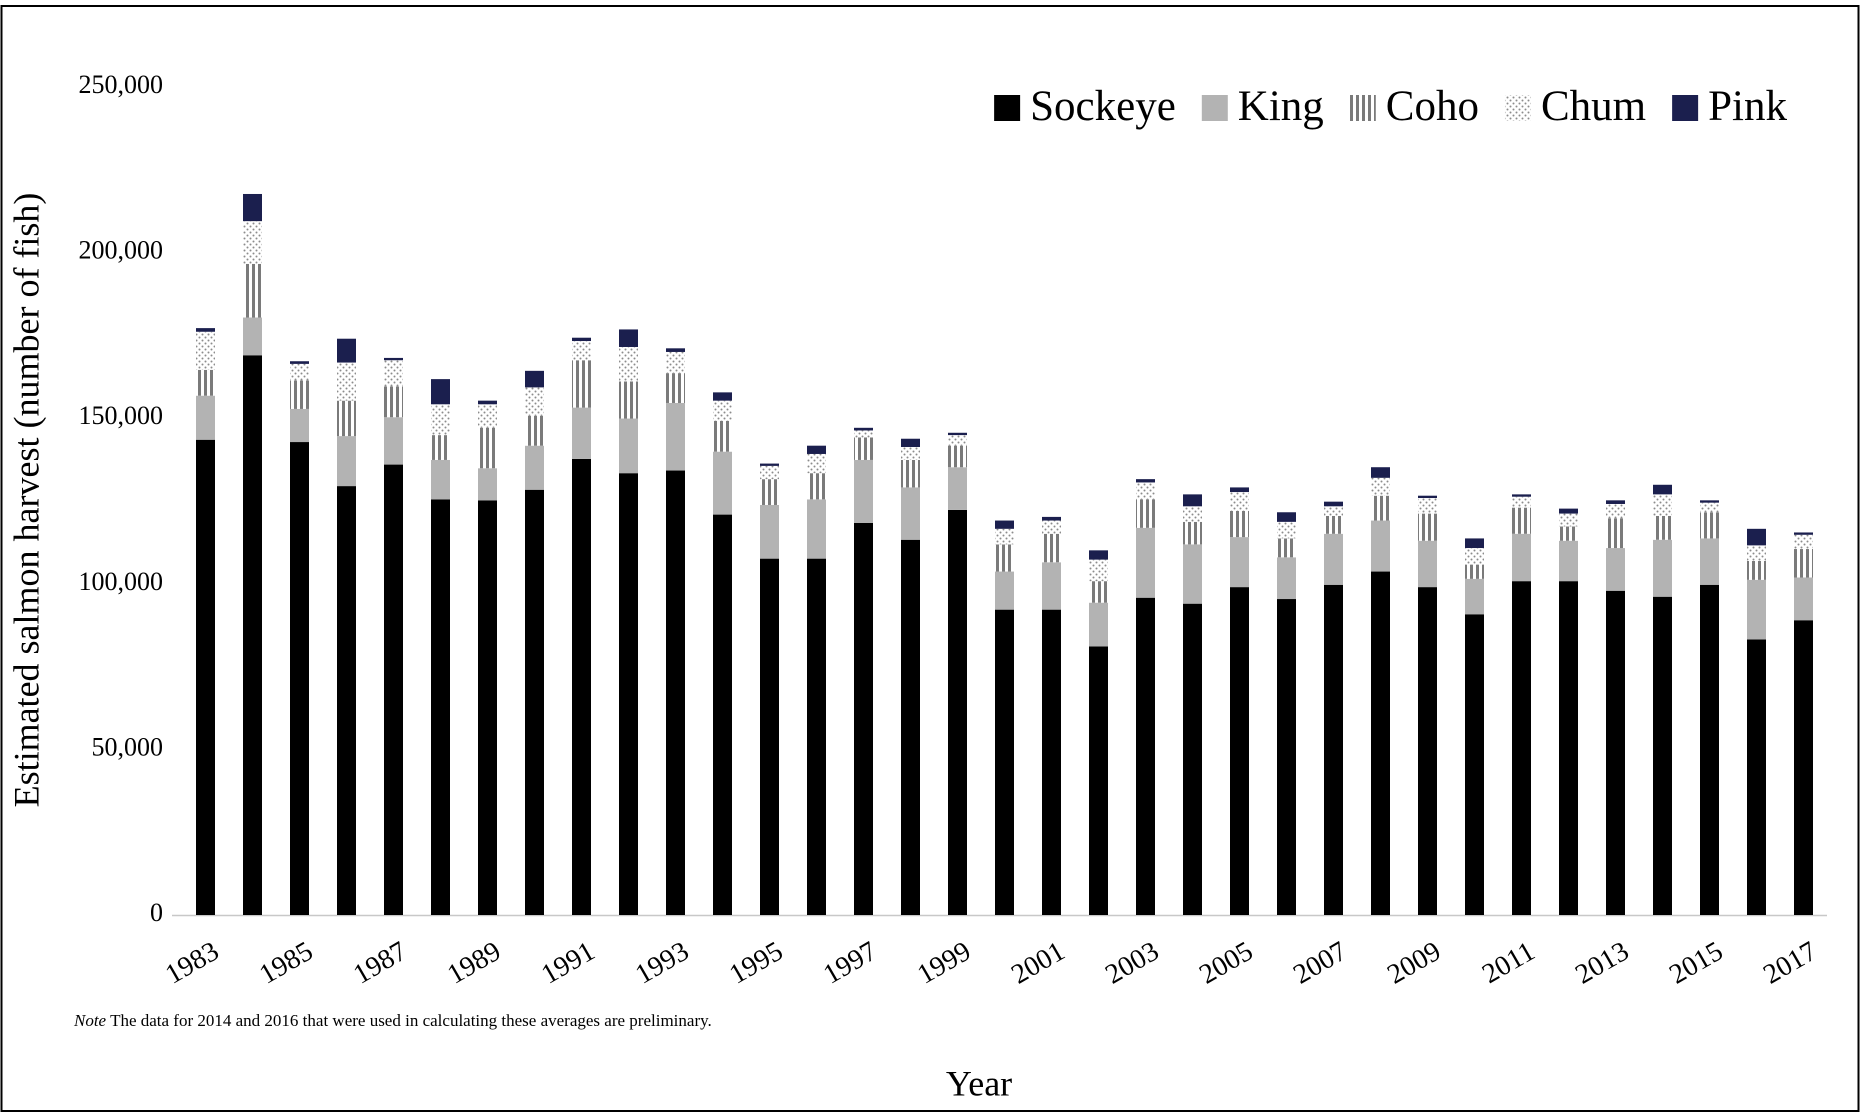 This screenshot has height=1114, width=1864. What do you see at coordinates (1103, 106) in the screenshot?
I see `legend-label: Sockeye` at bounding box center [1103, 106].